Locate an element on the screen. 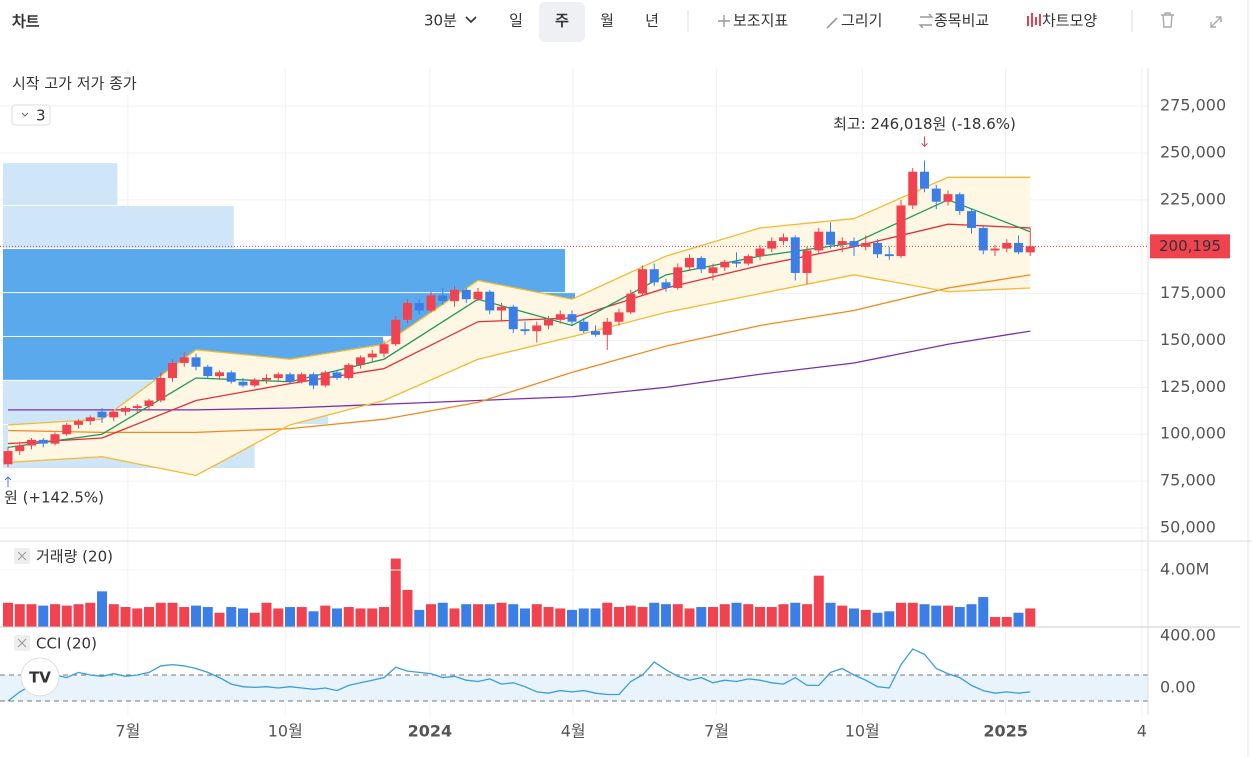 Image resolution: width=1252 pixels, height=757 pixels. collapse-button is located at coordinates (31, 115).